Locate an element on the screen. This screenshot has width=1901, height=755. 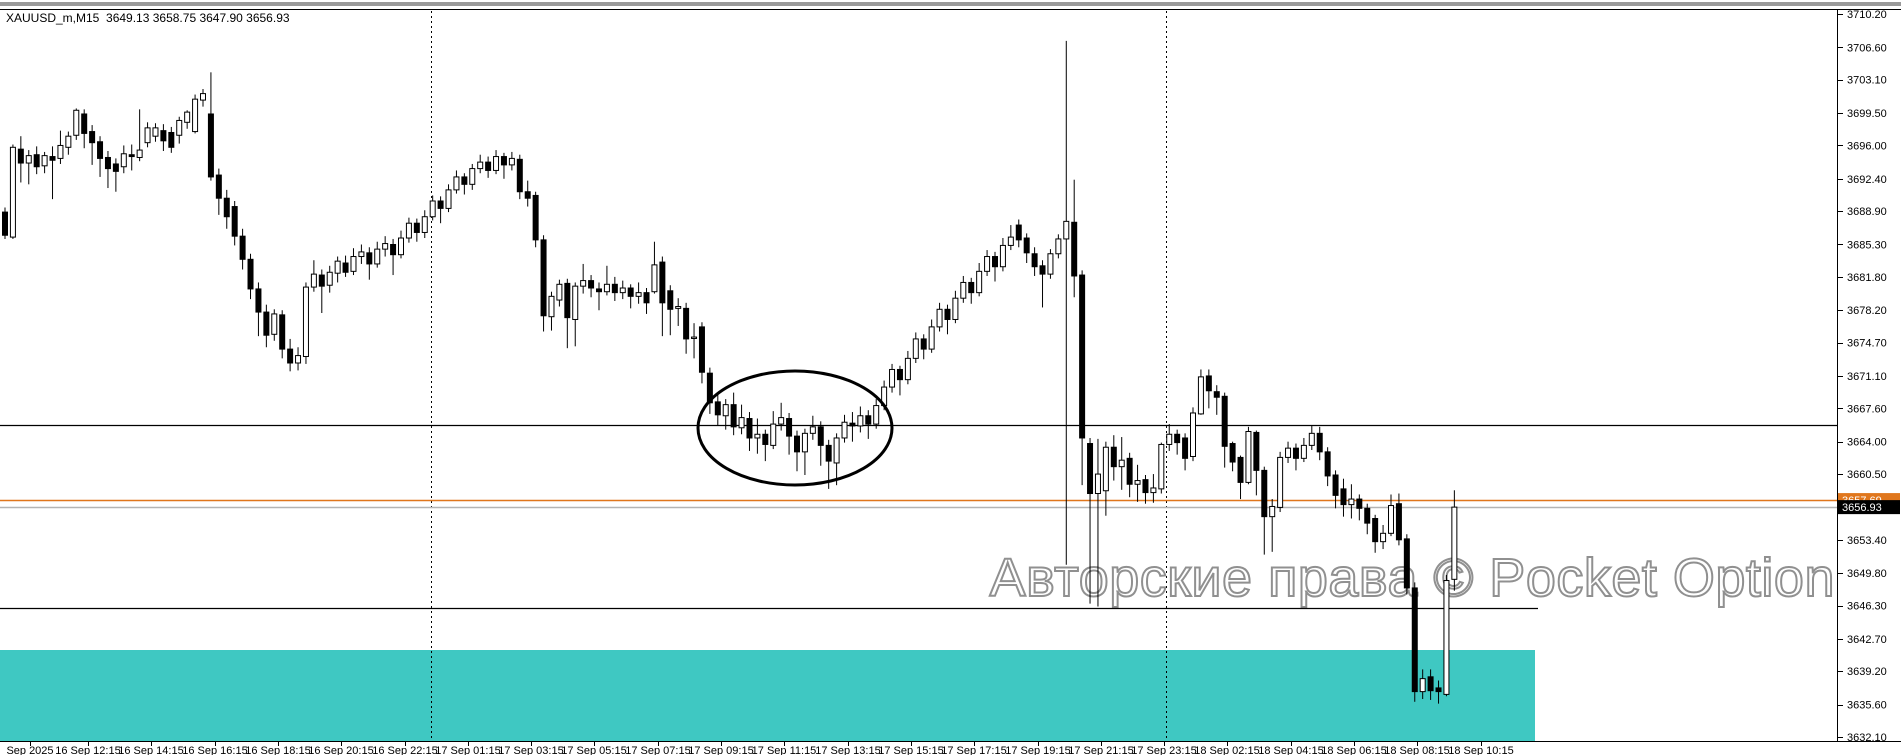
price-axis-label: 3706.60 is located at coordinates (1867, 48).